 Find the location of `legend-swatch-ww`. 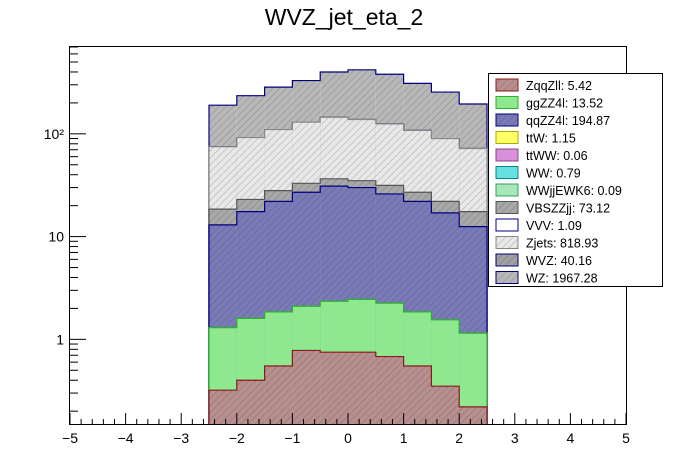

legend-swatch-ww is located at coordinates (507, 172).